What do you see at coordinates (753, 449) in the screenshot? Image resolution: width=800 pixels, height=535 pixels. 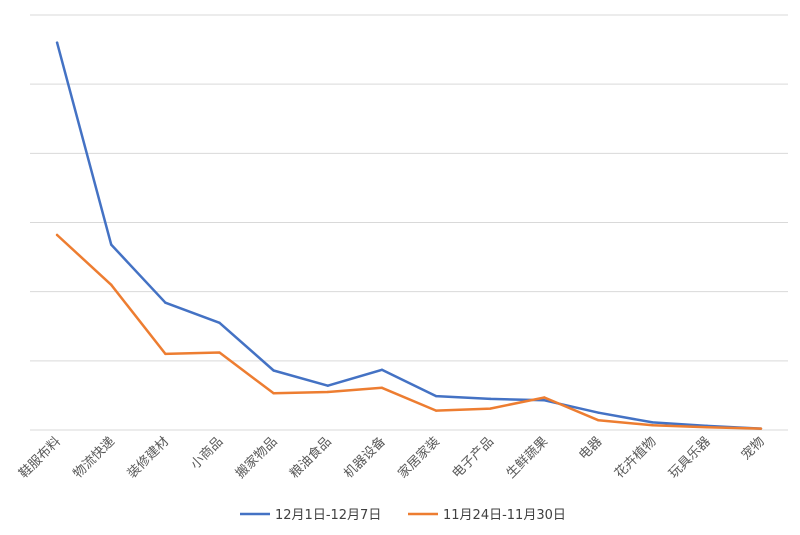 I see `x-tick-label: 宠物` at bounding box center [753, 449].